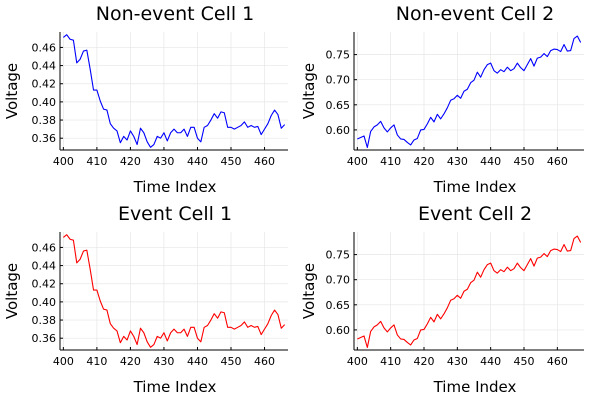 Image resolution: width=600 pixels, height=400 pixels. What do you see at coordinates (475, 14) in the screenshot?
I see `subplot-title: Non-event Cell 2` at bounding box center [475, 14].